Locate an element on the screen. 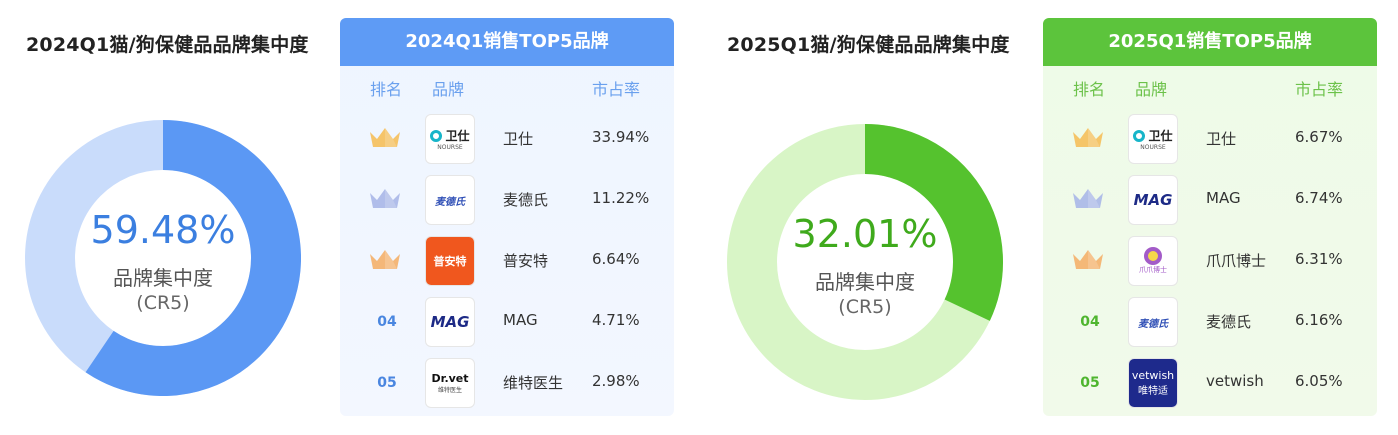 The image size is (1398, 435). donut-segment-2024 is located at coordinates (193, 258).